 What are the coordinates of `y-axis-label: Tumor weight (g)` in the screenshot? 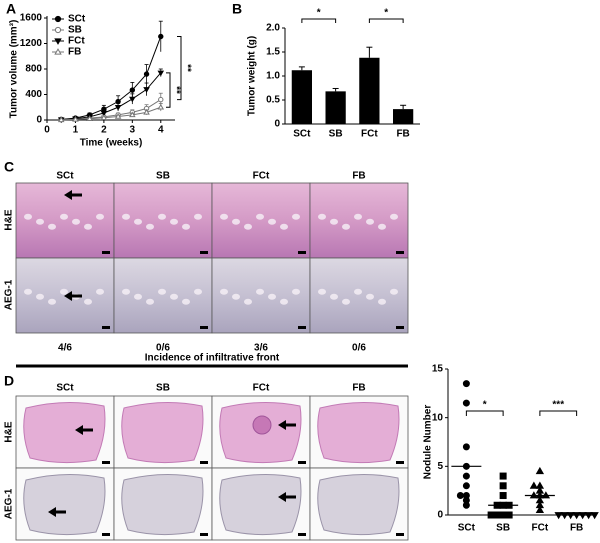 It's located at (252, 76).